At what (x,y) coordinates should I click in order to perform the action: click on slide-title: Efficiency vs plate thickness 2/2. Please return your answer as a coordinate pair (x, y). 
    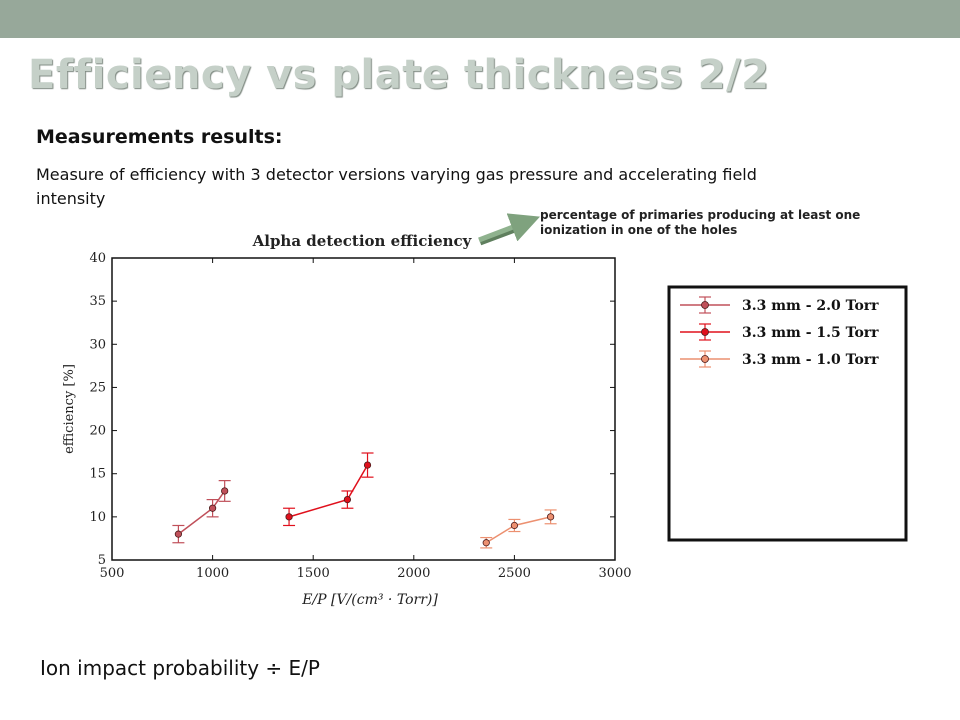
    Looking at the image, I should click on (399, 75).